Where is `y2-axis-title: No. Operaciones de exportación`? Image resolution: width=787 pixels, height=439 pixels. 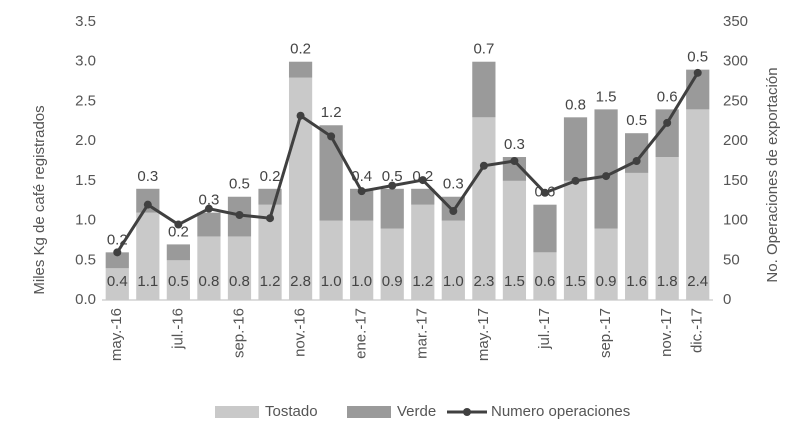 y2-axis-title: No. Operaciones de exportación is located at coordinates (772, 174).